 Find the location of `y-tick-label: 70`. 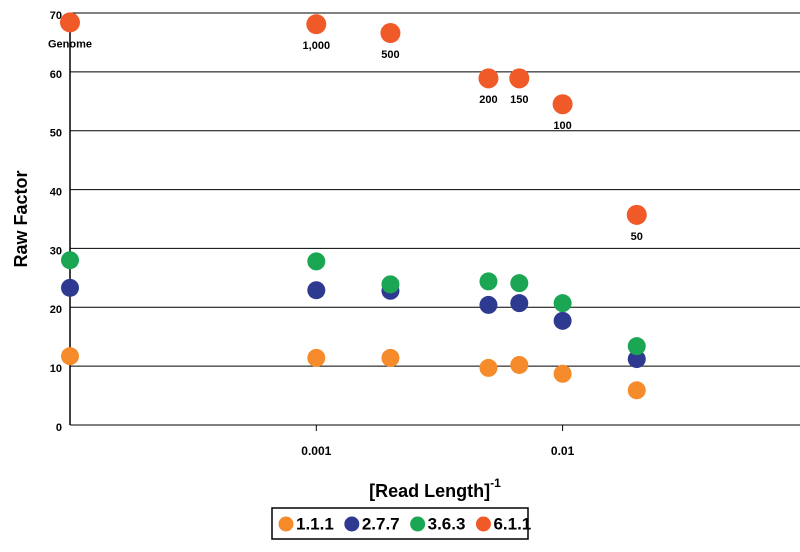

y-tick-label: 70 is located at coordinates (56, 16).